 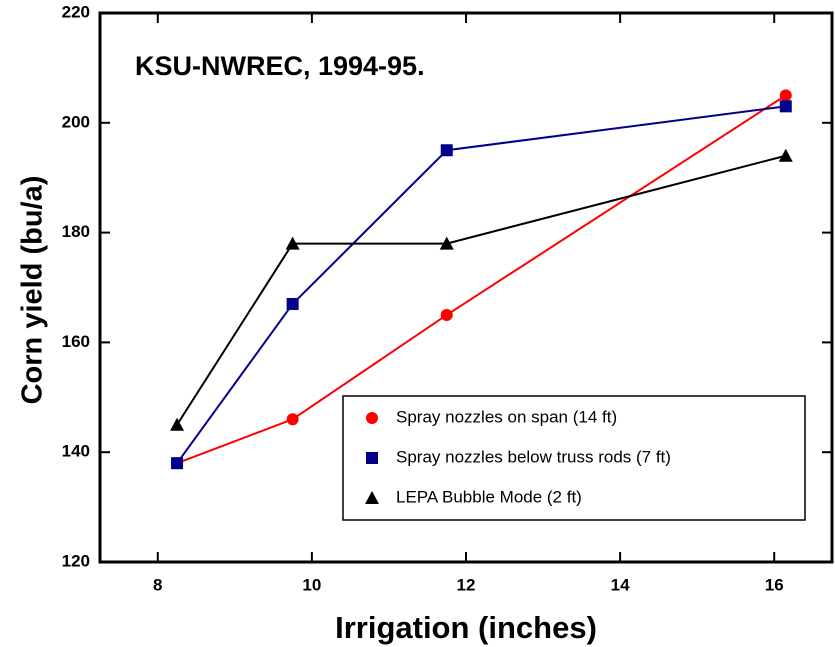 What do you see at coordinates (76, 341) in the screenshot?
I see `y-tick-label: 160` at bounding box center [76, 341].